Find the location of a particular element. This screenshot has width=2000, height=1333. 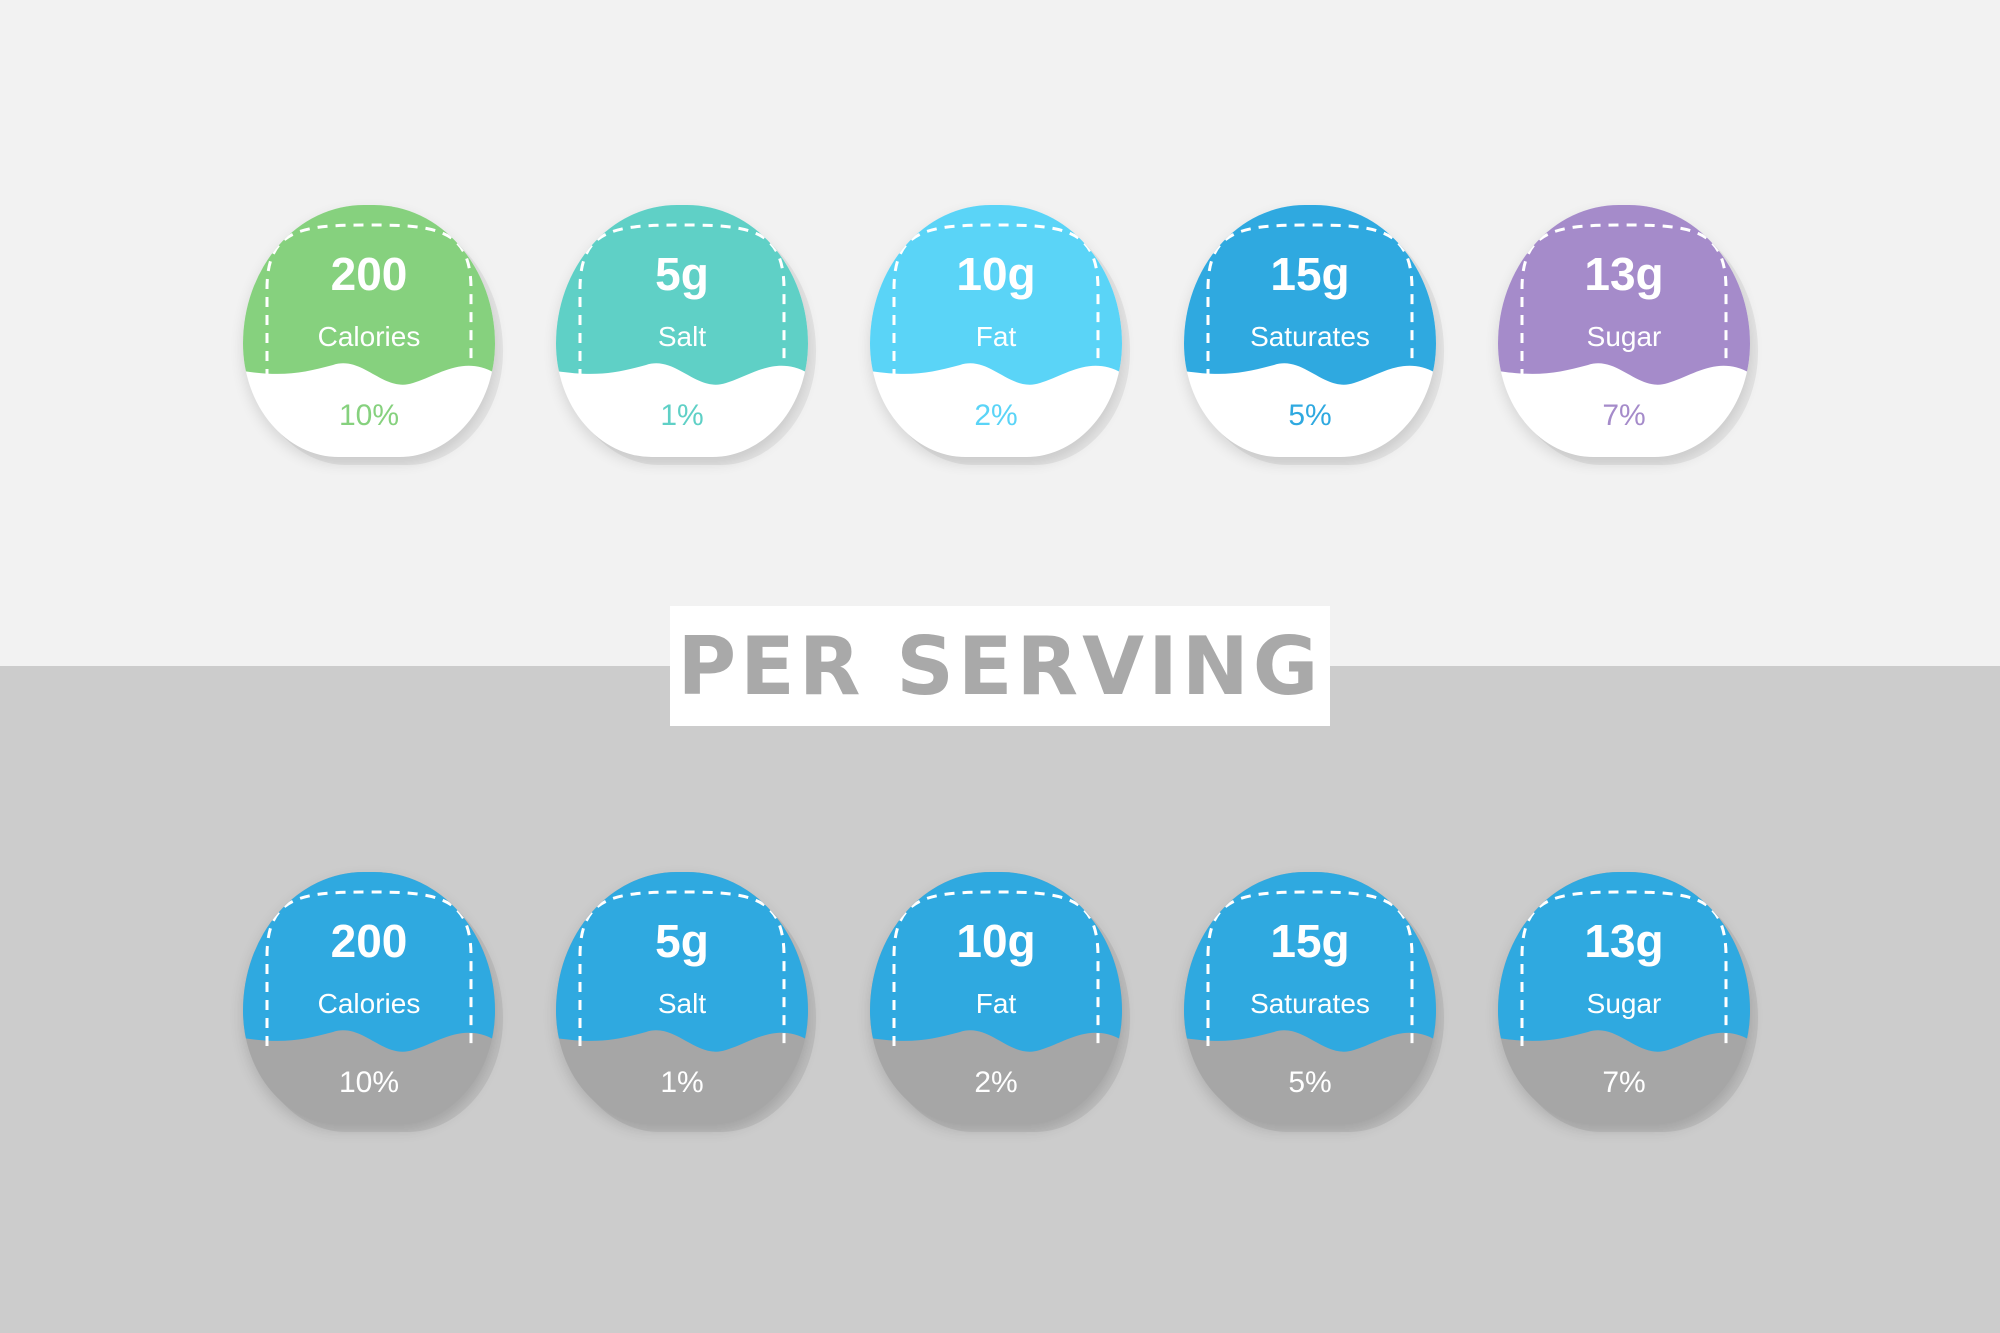

banner-title: PER SERVING is located at coordinates (1000, 666).